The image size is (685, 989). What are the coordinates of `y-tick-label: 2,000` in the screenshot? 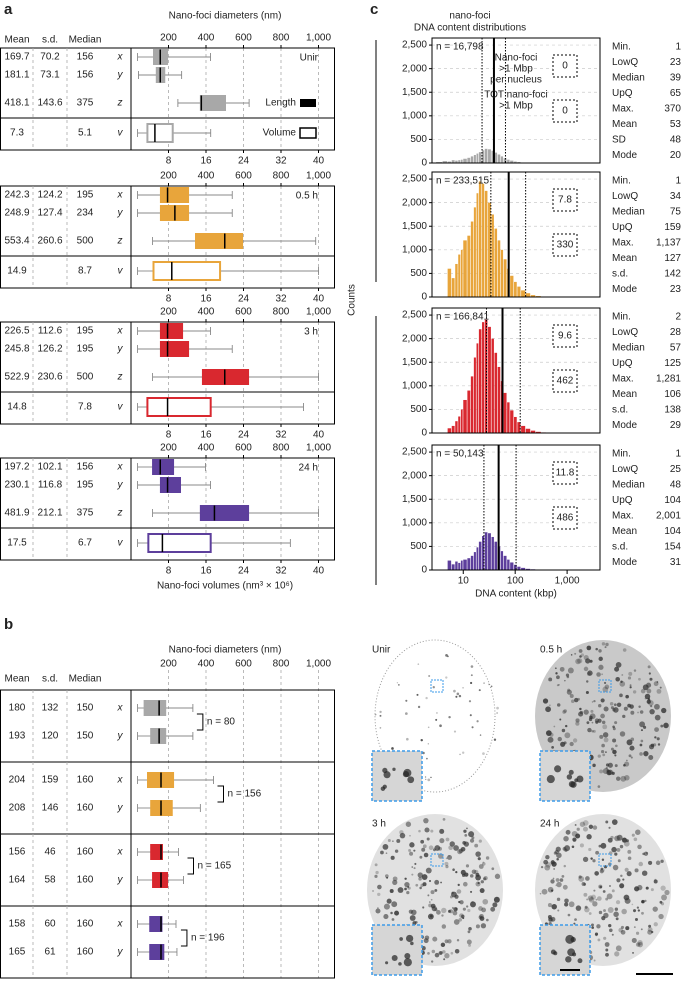 It's located at (414, 338).